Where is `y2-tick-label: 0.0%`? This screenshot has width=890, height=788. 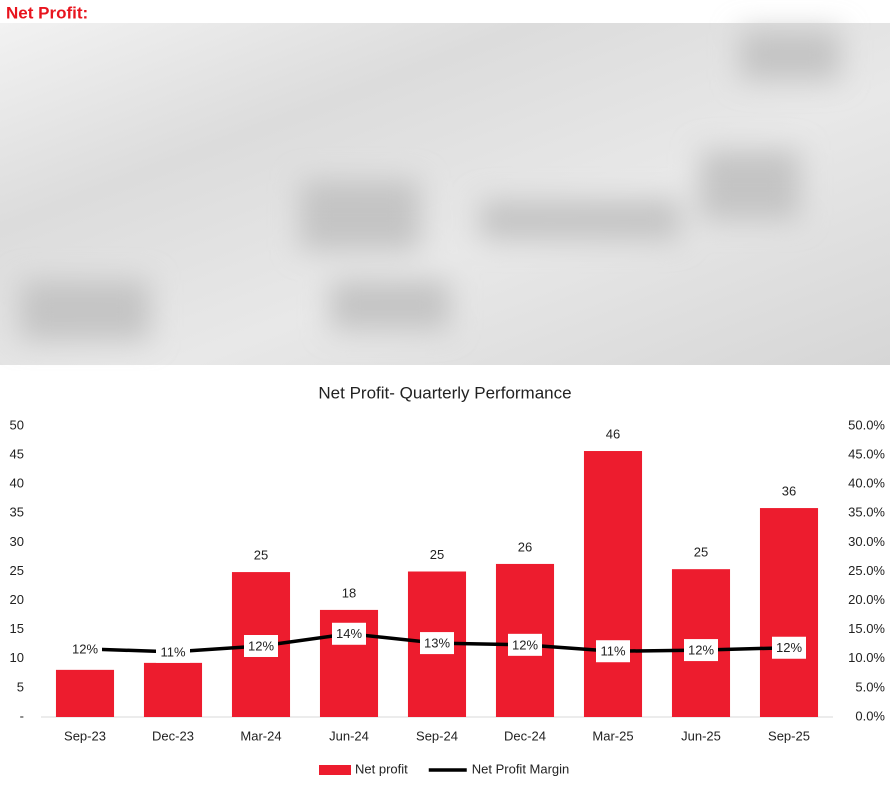 y2-tick-label: 0.0% is located at coordinates (870, 715).